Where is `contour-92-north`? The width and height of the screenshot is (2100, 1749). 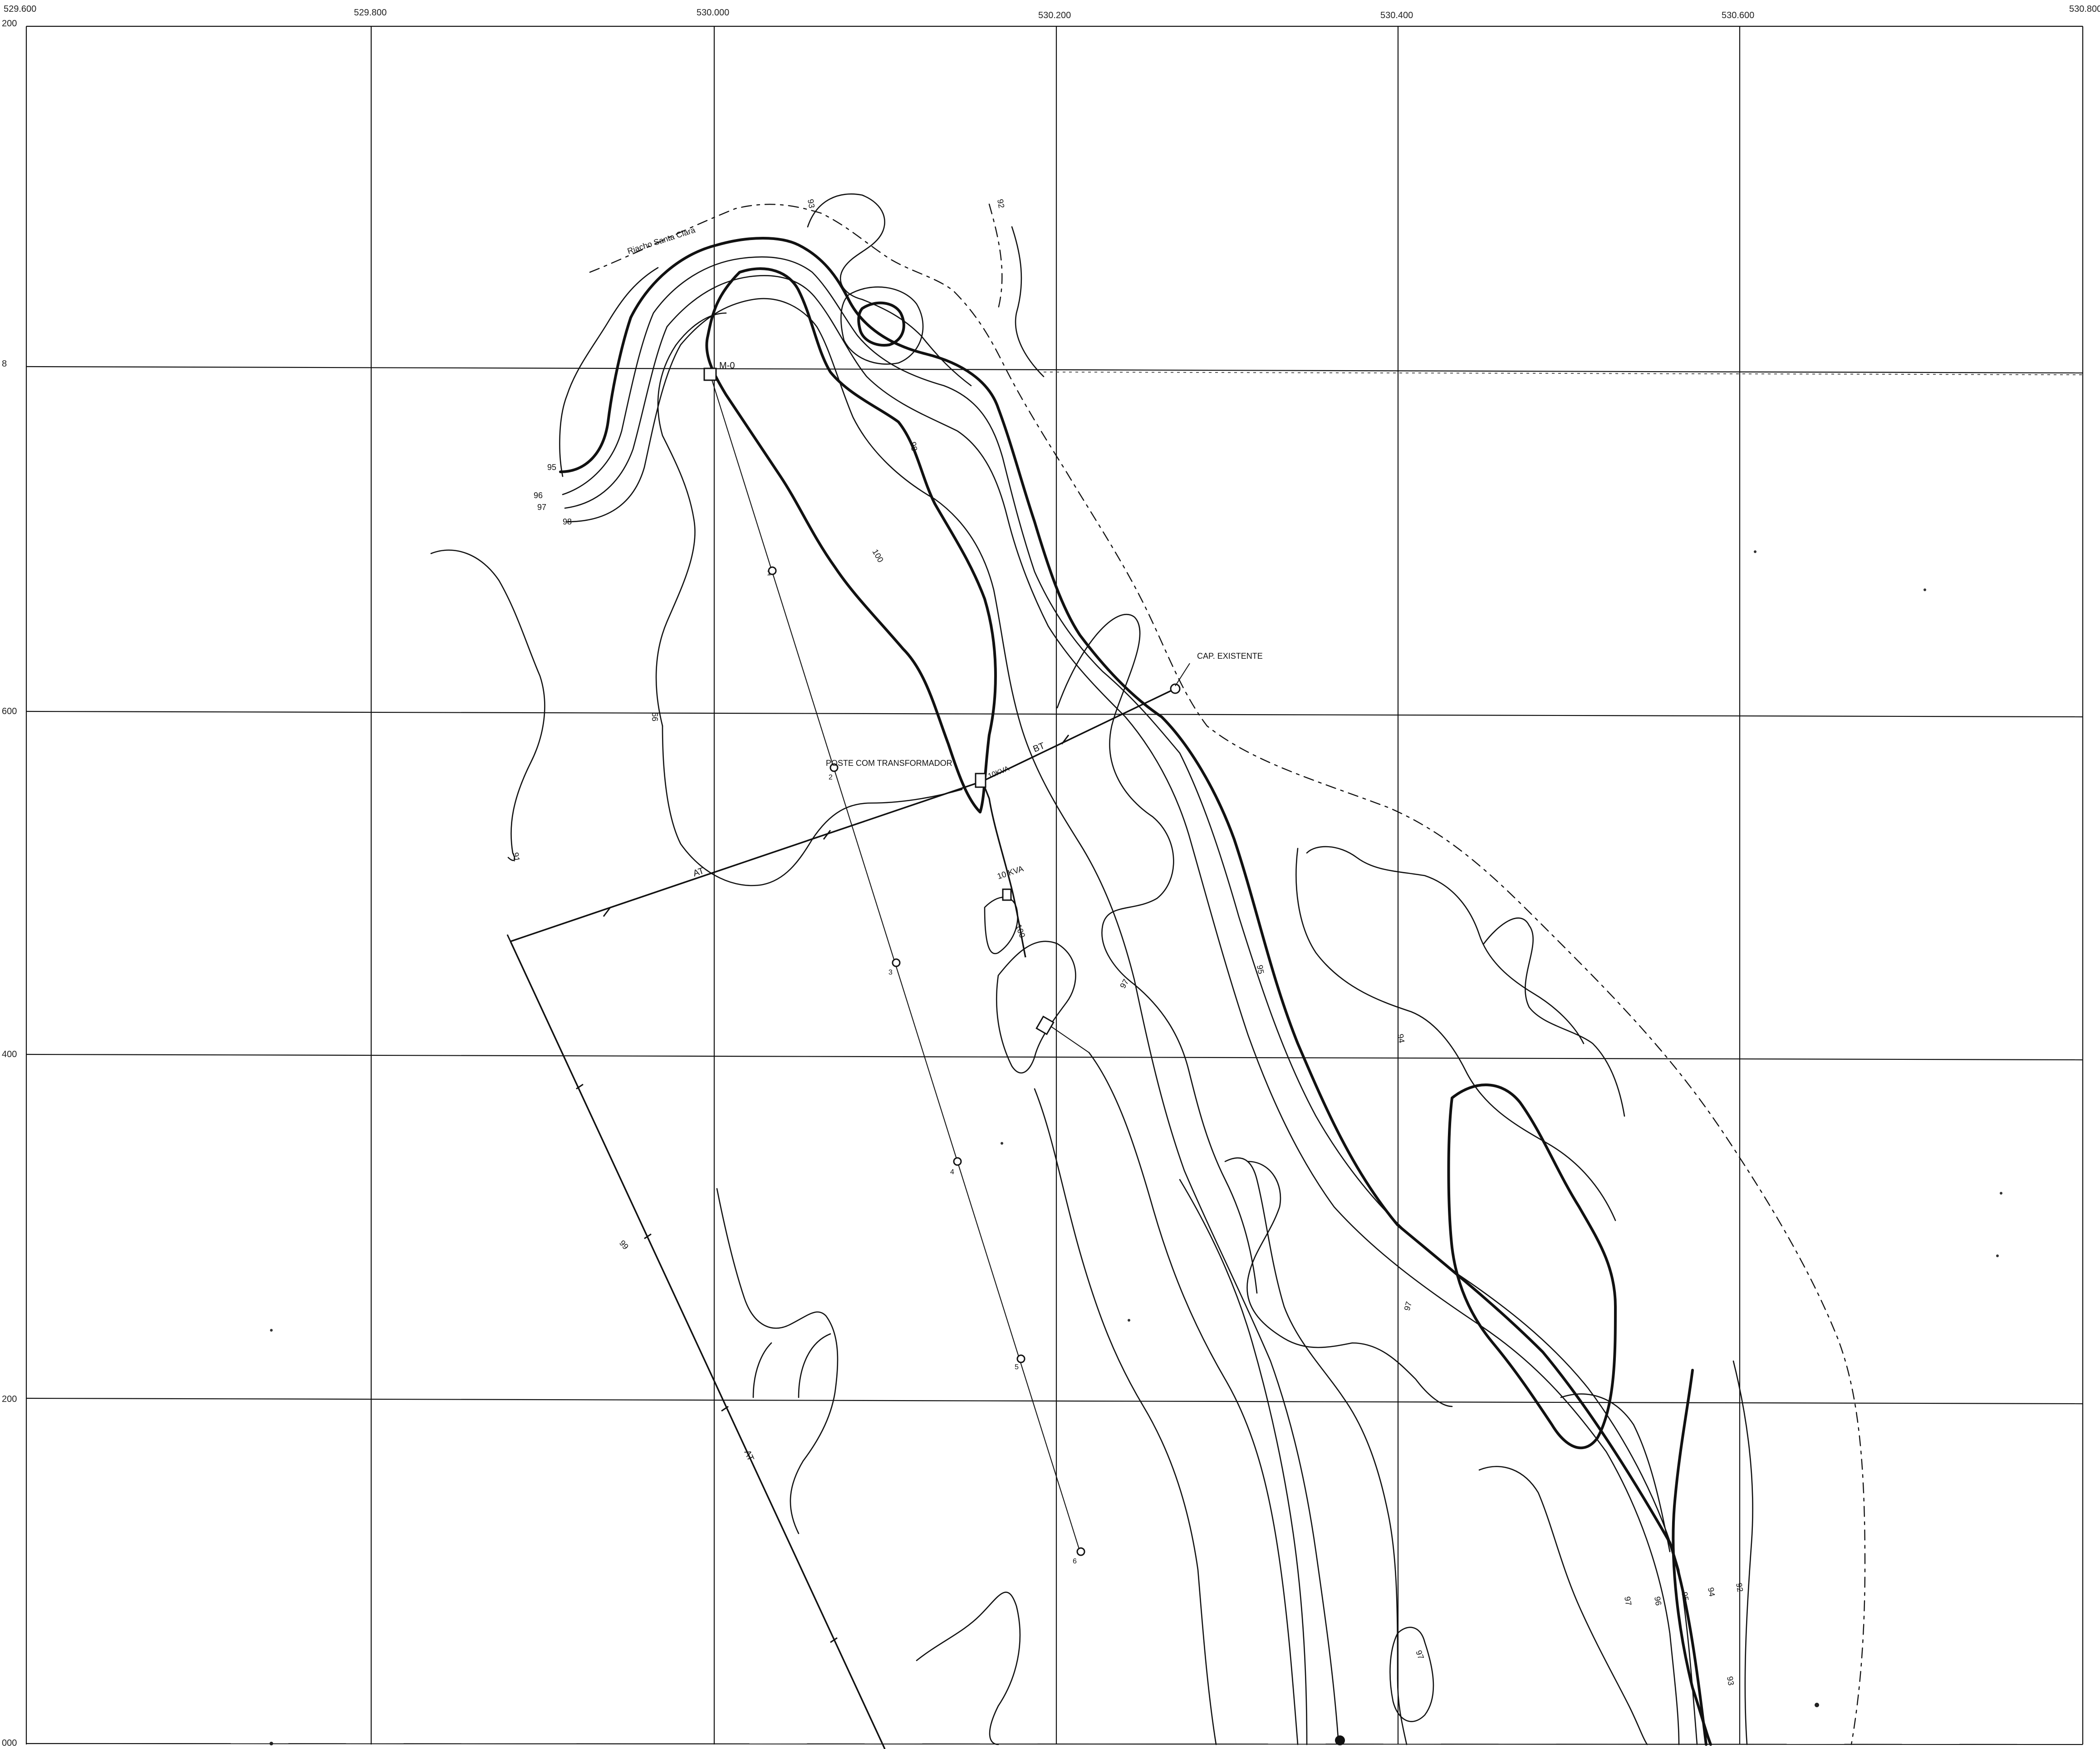
contour-92-north is located at coordinates (1028, 301).